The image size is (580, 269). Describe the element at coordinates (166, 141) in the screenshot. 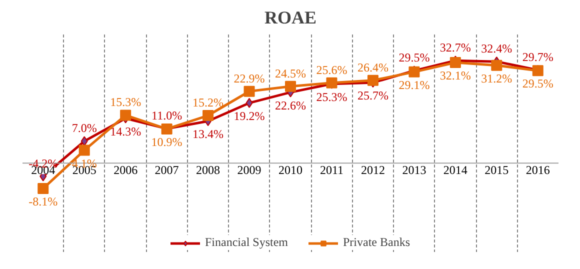

I see `data-label: 10.9%` at that location.